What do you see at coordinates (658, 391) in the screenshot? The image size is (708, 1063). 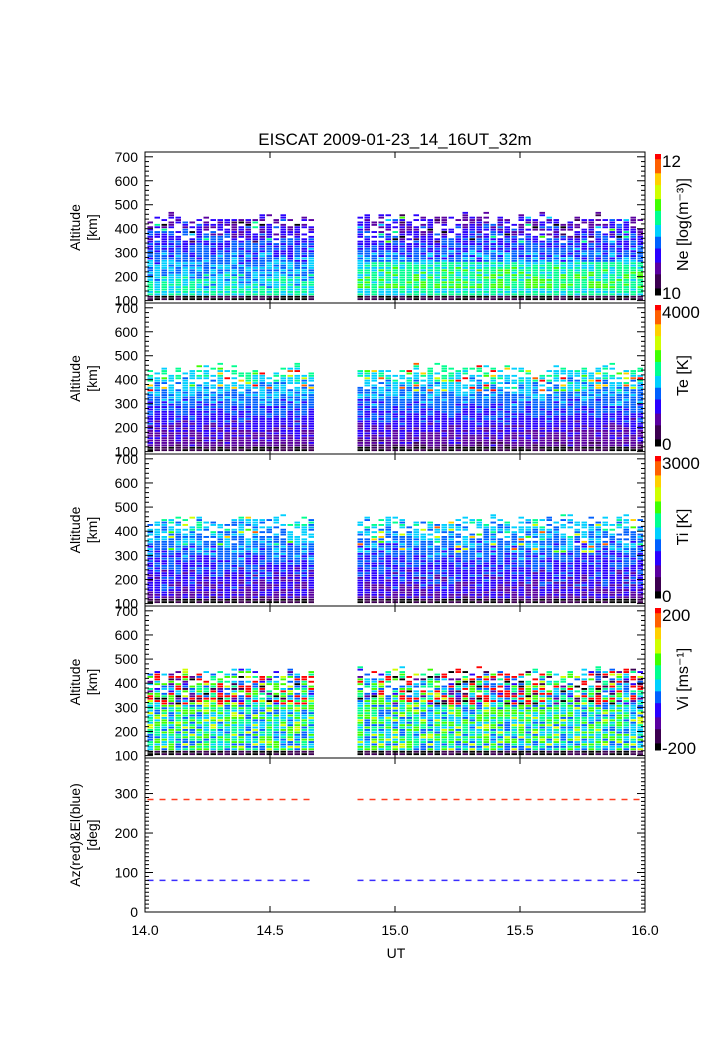 I see `colorbar-segment` at bounding box center [658, 391].